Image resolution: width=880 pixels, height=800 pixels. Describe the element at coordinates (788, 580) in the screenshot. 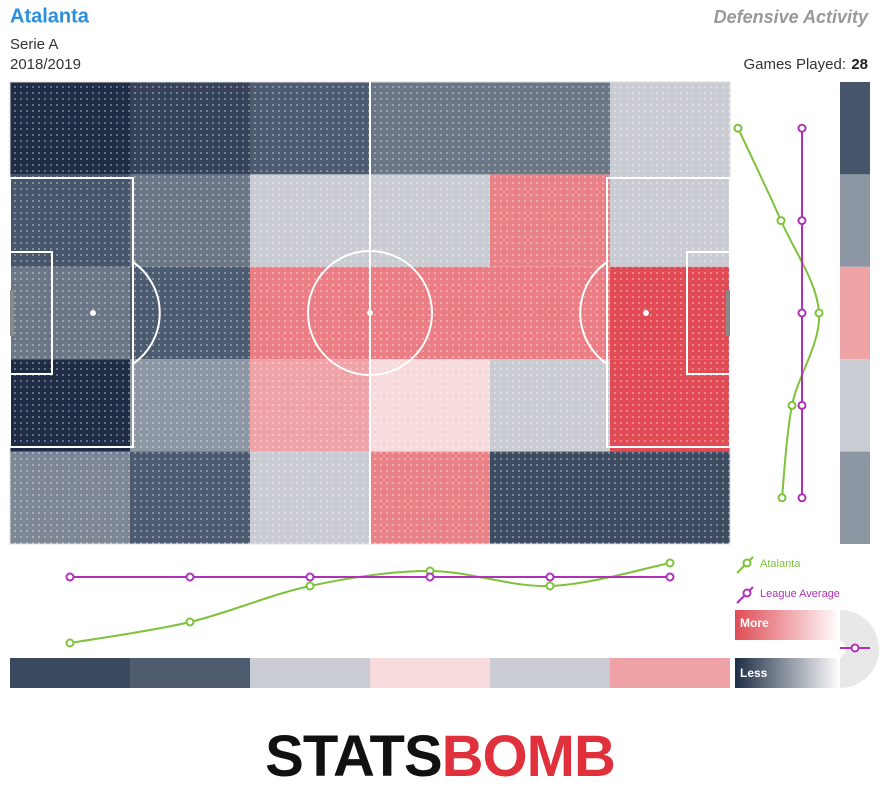

I see `legend: Atalanta League Average` at that location.